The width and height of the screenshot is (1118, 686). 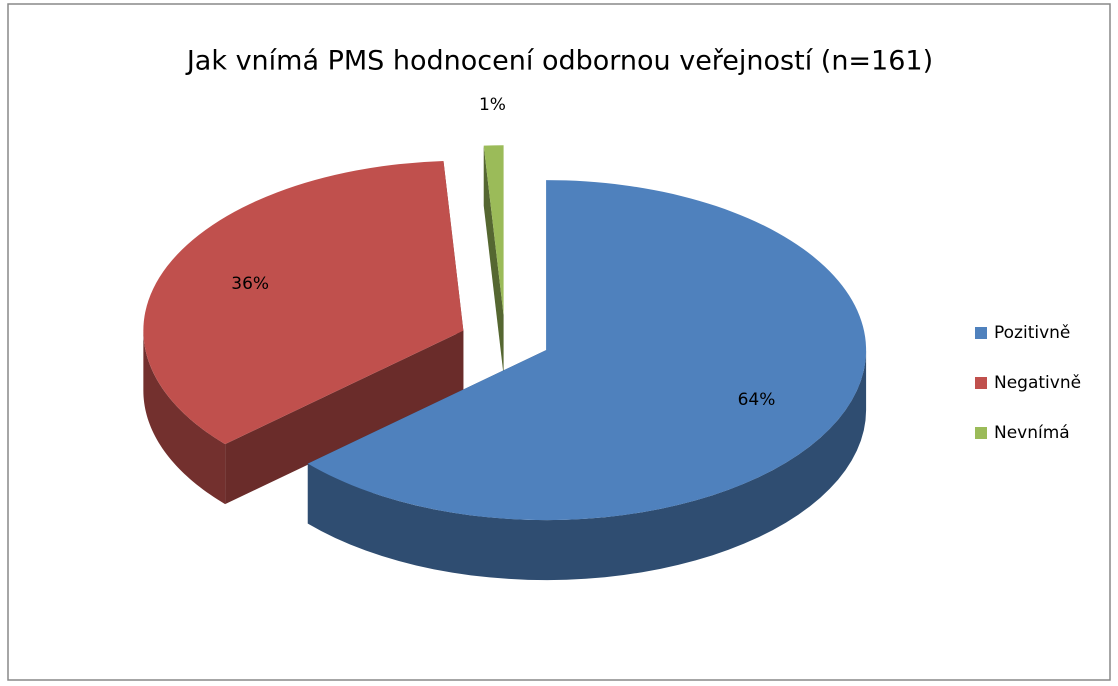 What do you see at coordinates (757, 400) in the screenshot?
I see `data-label: 64%` at bounding box center [757, 400].